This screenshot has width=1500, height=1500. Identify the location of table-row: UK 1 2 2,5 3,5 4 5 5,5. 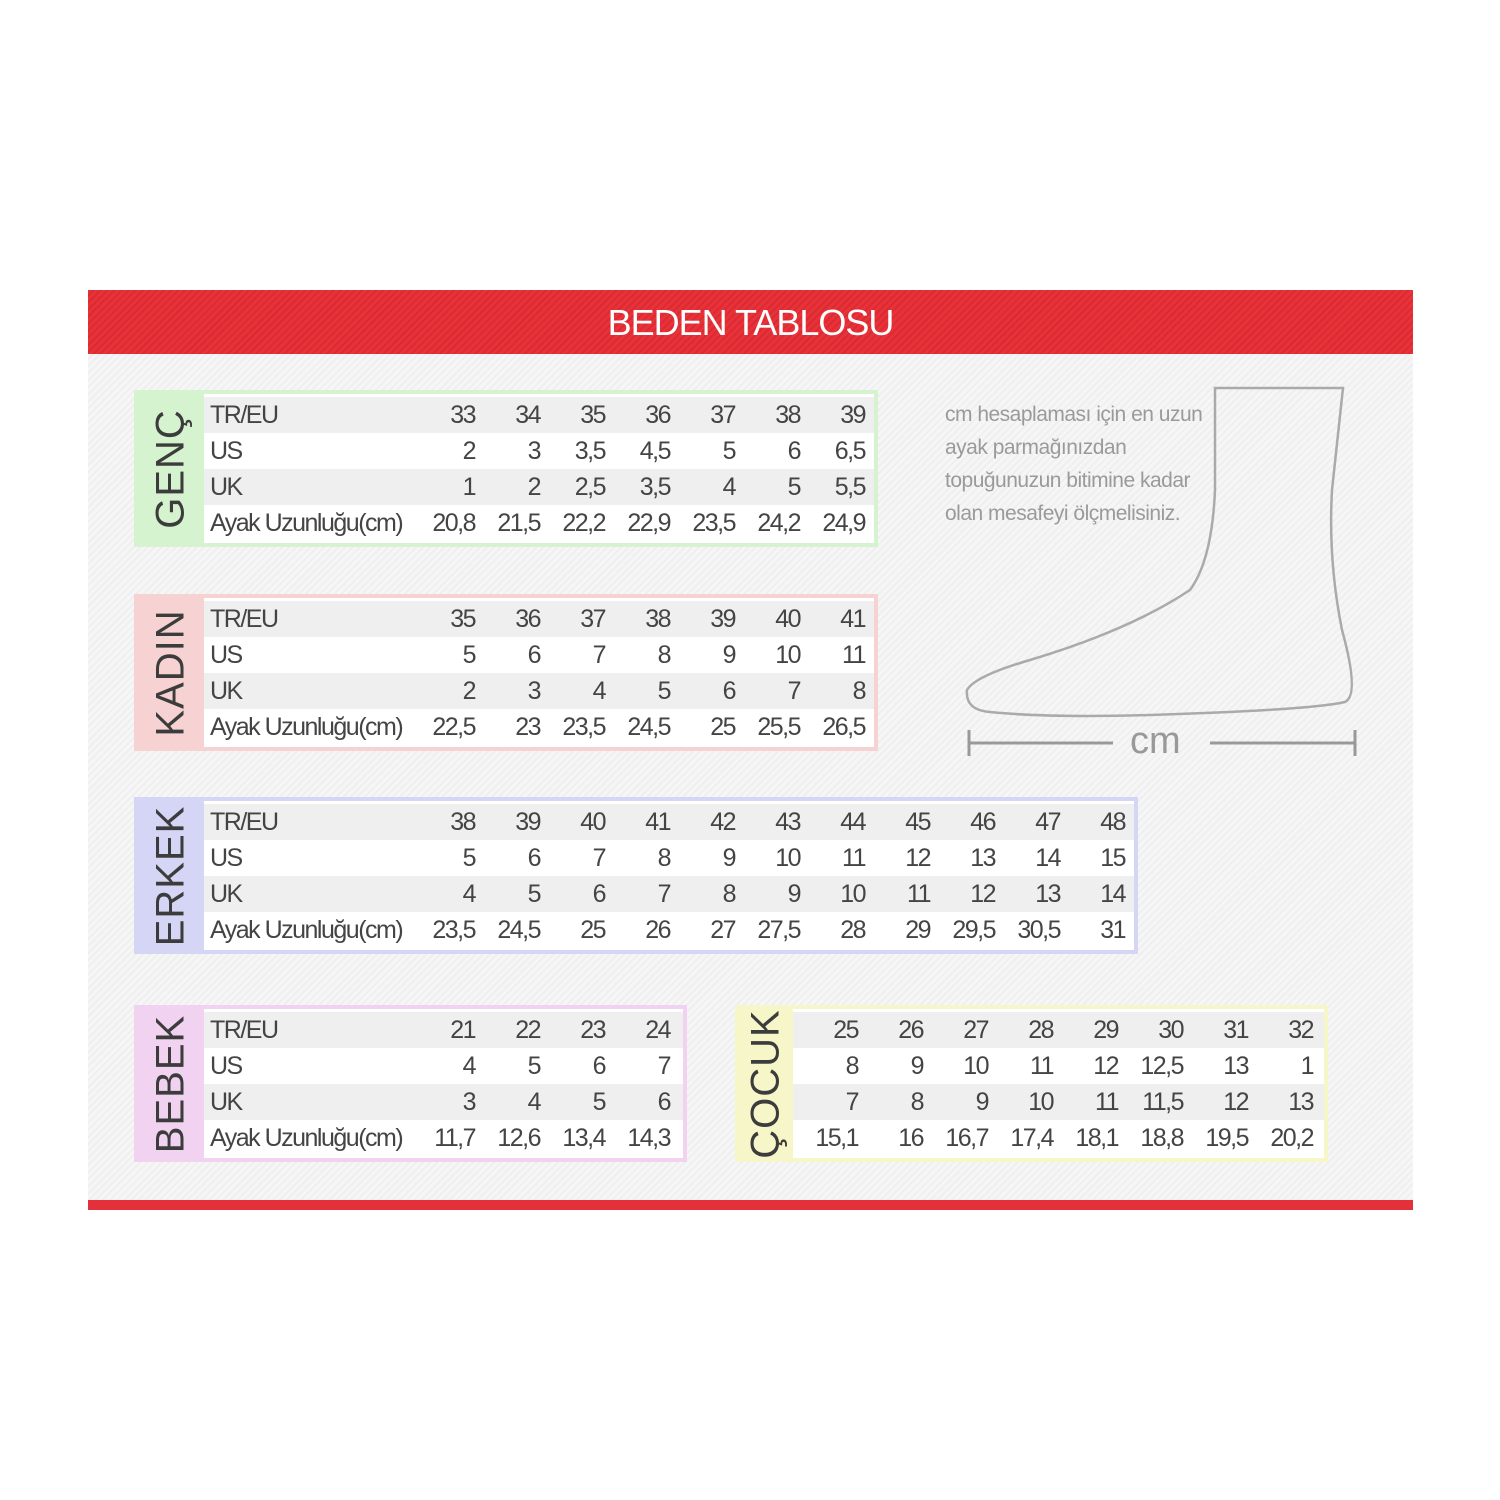
(539, 487).